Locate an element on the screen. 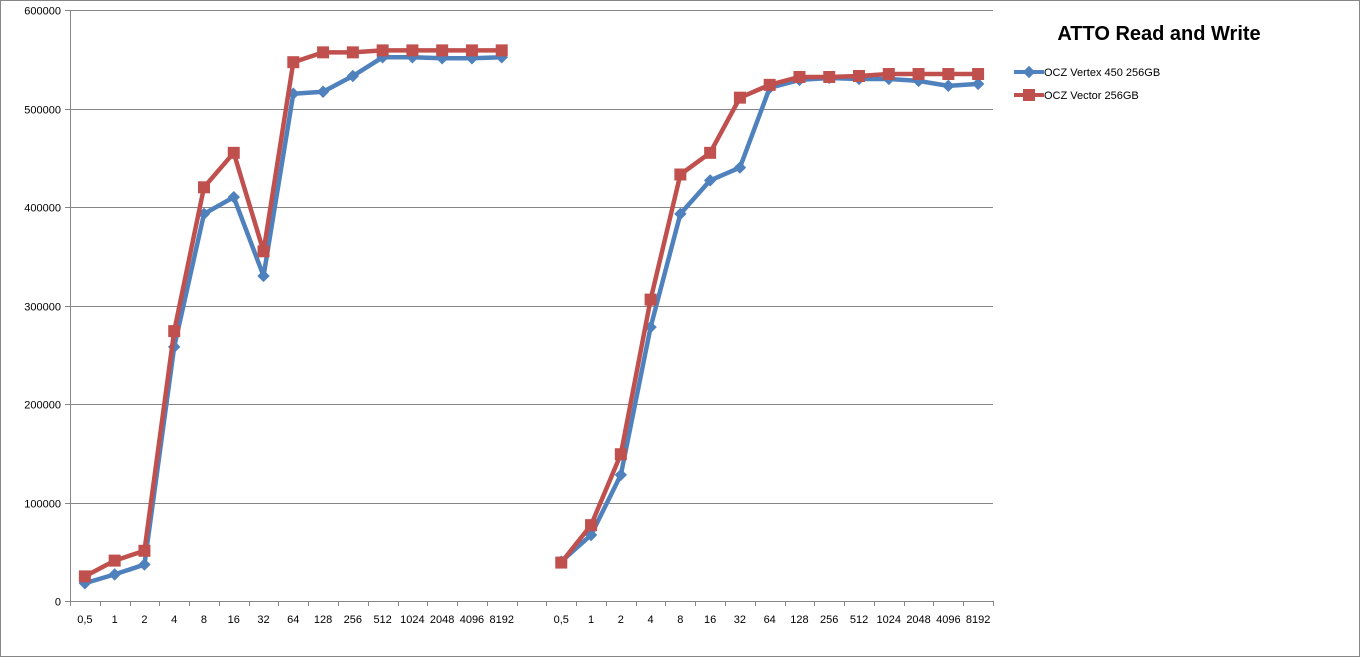  y-tick-label: 500000 is located at coordinates (42, 111).